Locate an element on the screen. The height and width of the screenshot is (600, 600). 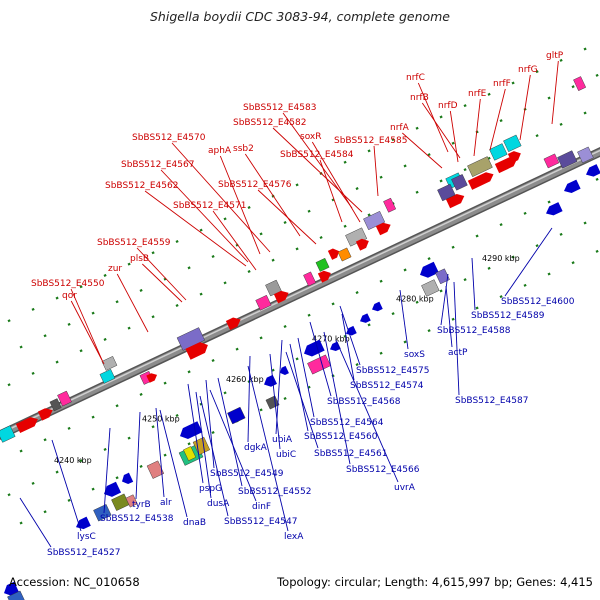
gene-label-lower: tyrB is located at coordinates (141, 505).